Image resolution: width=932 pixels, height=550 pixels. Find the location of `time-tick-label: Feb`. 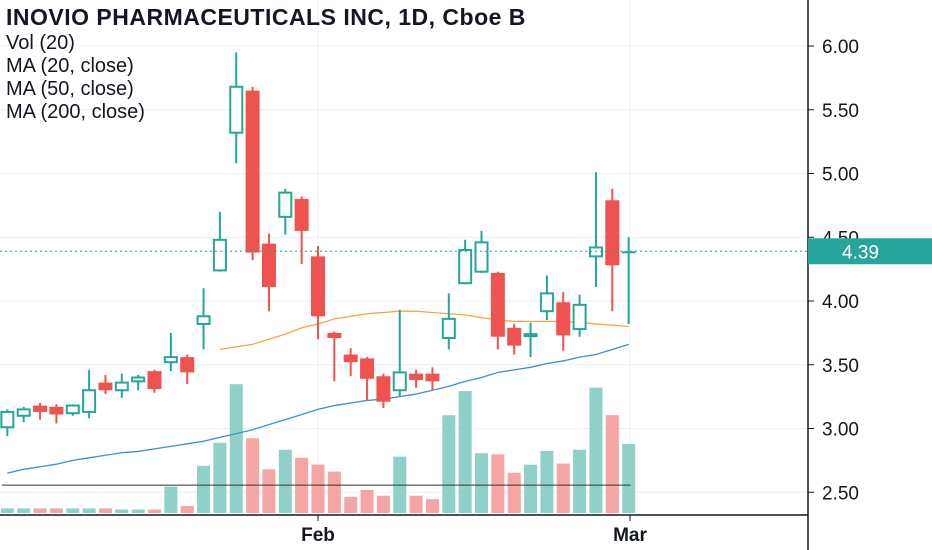

time-tick-label: Feb is located at coordinates (318, 535).